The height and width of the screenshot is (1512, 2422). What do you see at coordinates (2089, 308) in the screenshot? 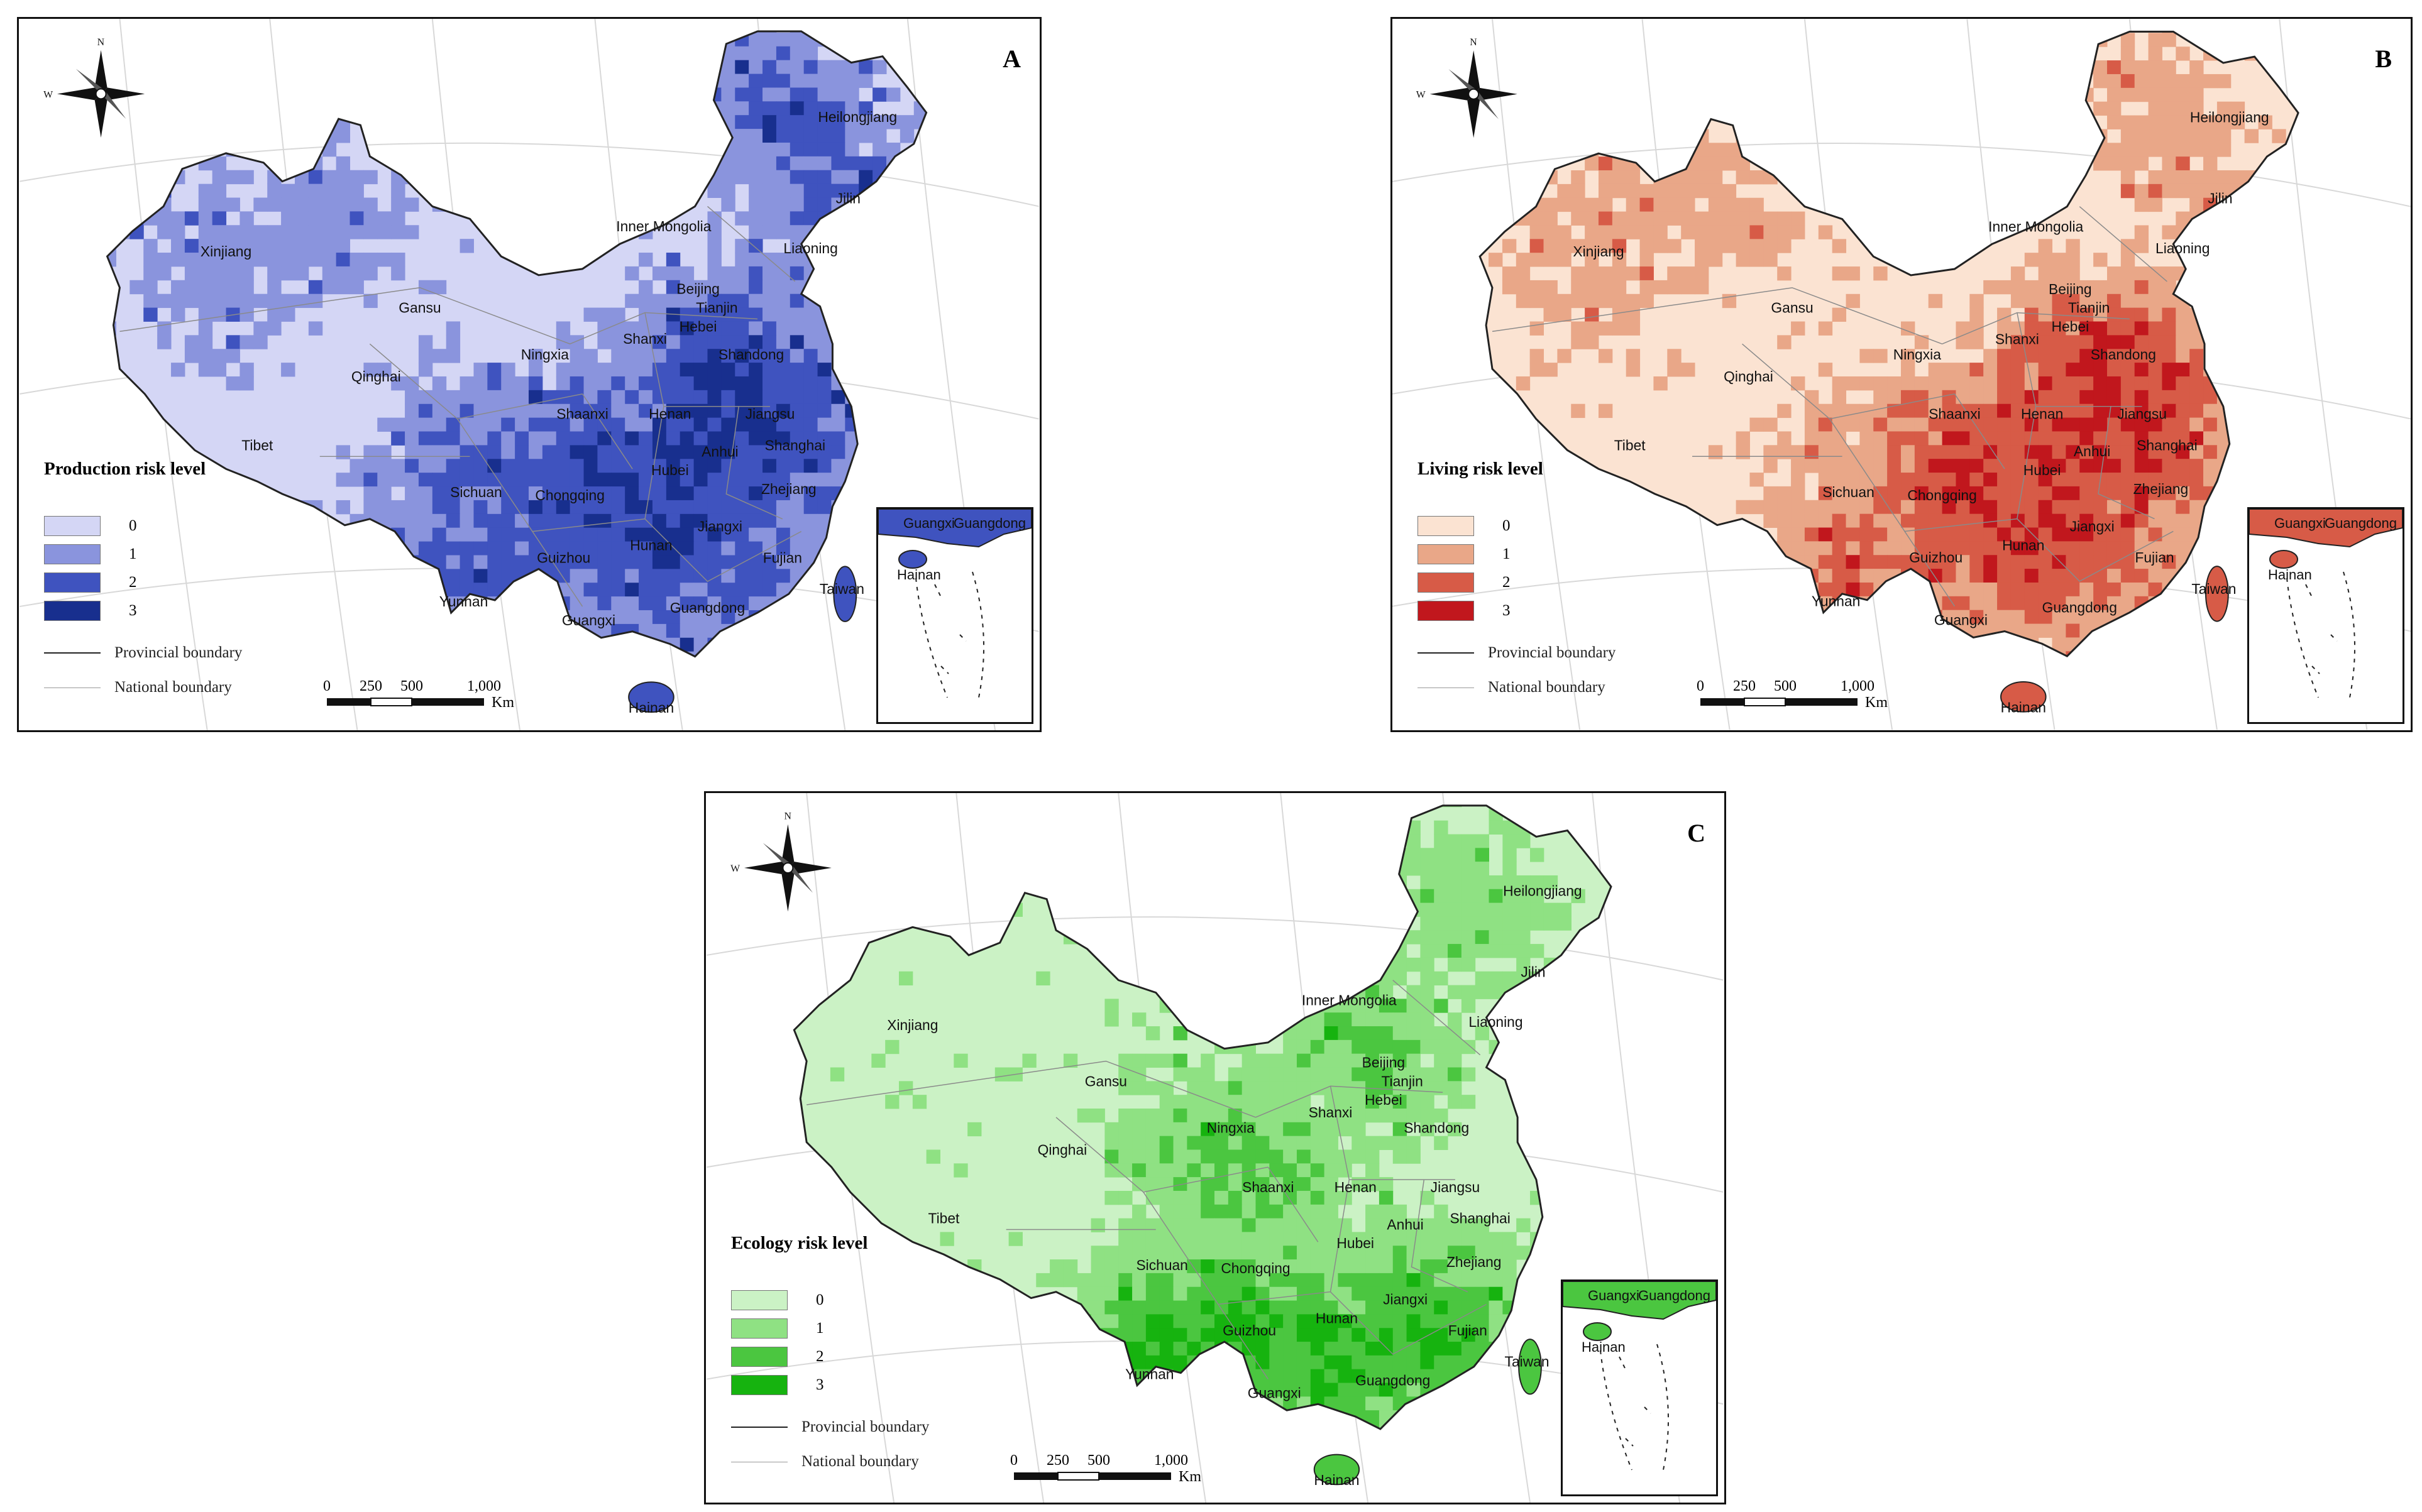
I see `province-label: Tianjin` at bounding box center [2089, 308].